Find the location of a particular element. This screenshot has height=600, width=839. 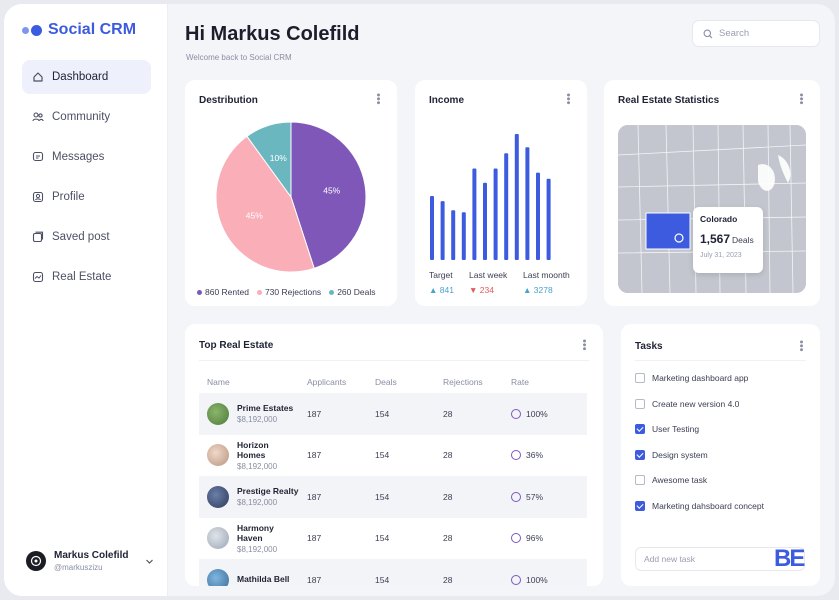

message-icon is located at coordinates (38, 156).